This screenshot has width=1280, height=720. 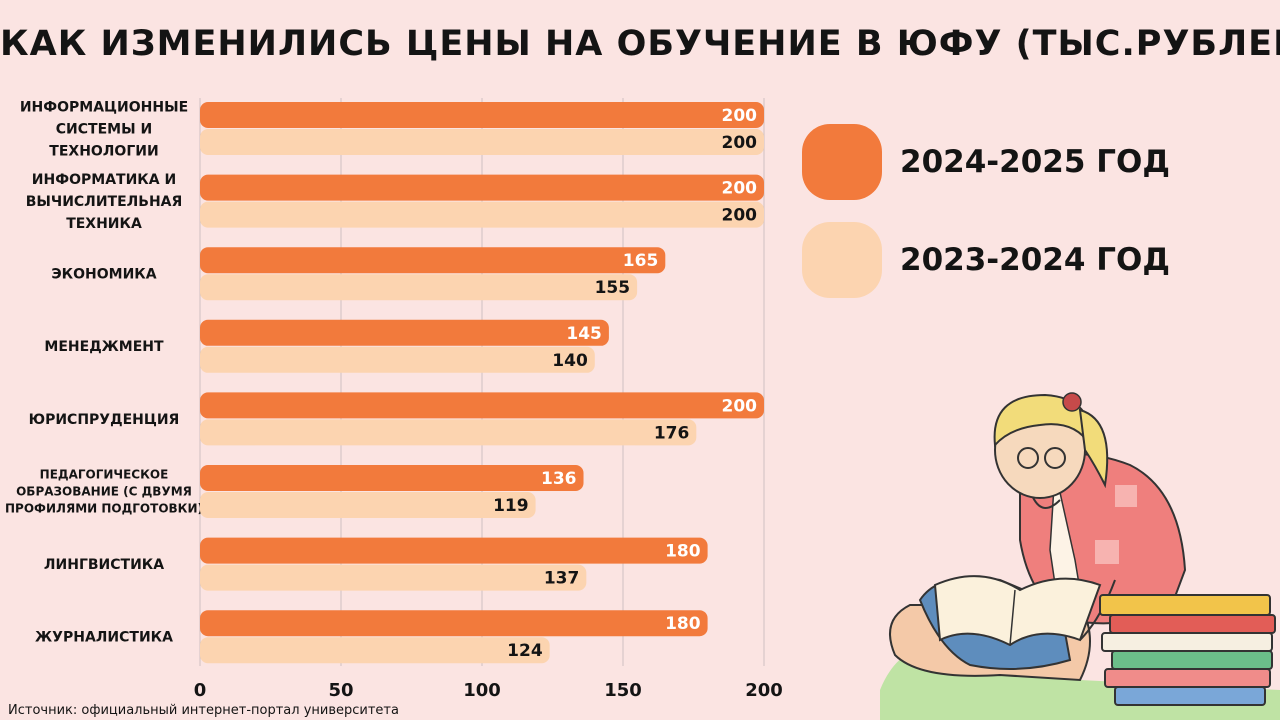 I want to click on value-label-s0-c0: 200, so click(x=740, y=116).